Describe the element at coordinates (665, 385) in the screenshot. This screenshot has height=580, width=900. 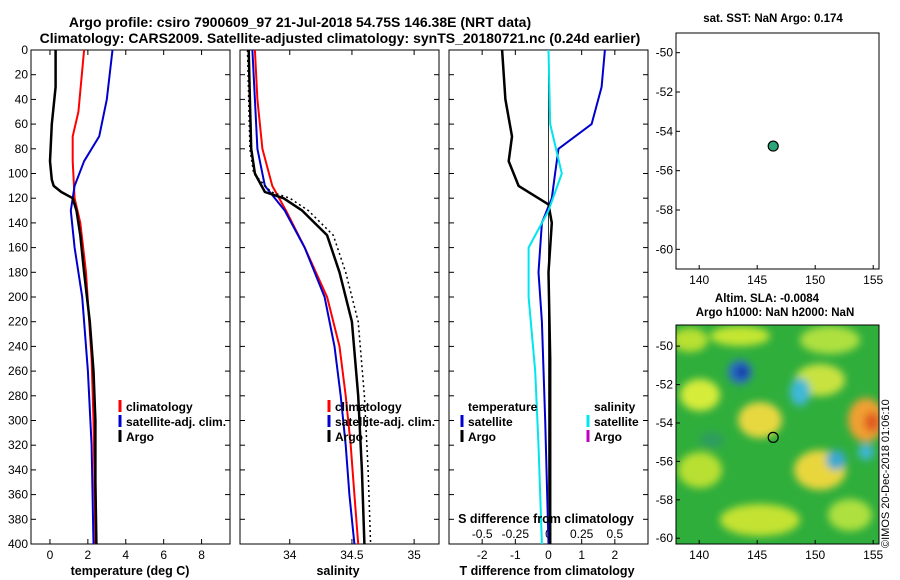
I see `sla-map-ytick-label: -52` at that location.